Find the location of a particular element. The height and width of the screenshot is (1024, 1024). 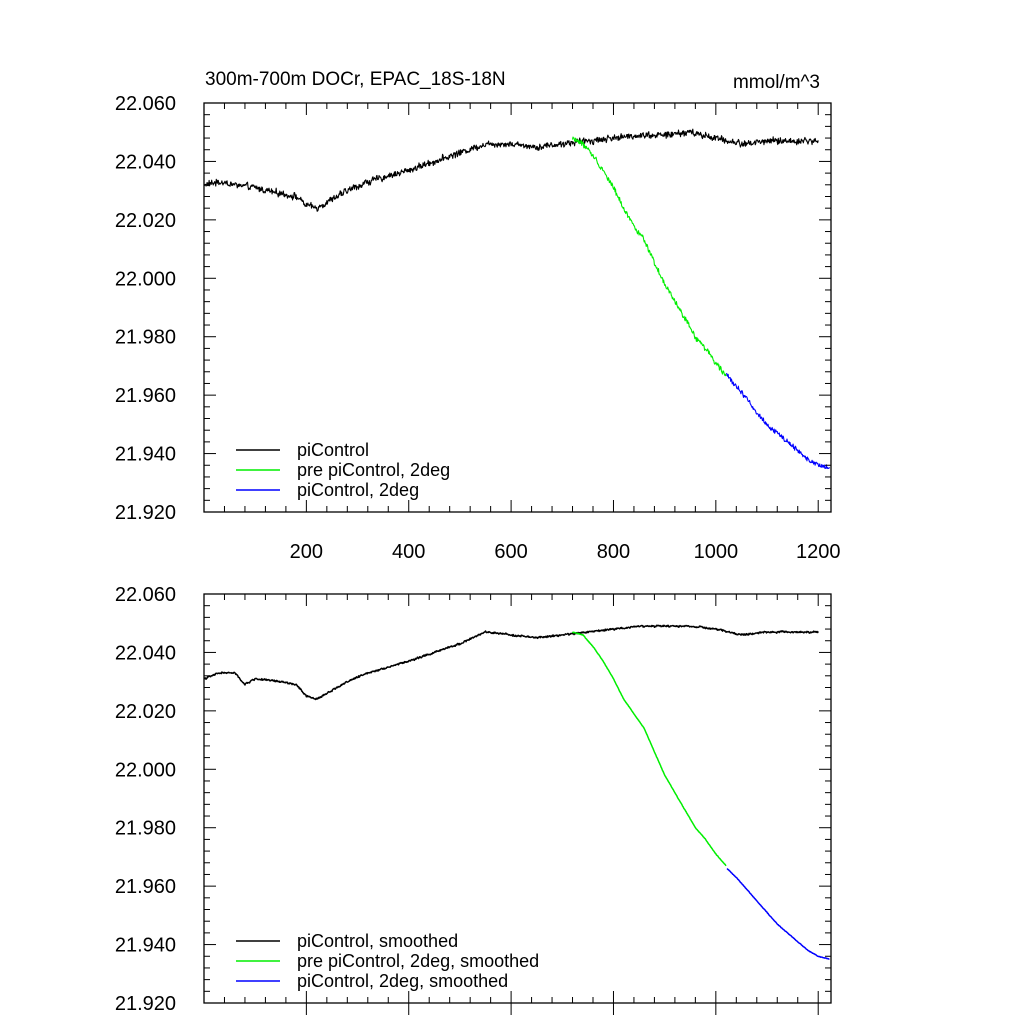

x-tick-label: 400 is located at coordinates (408, 552).